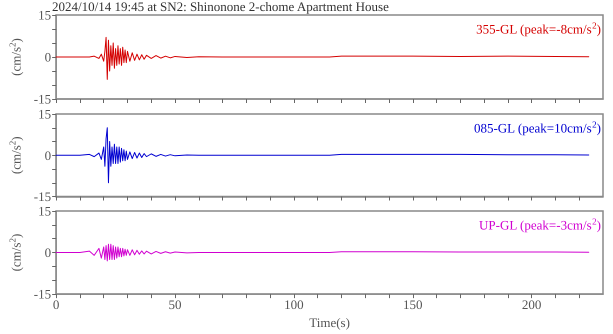 The height and width of the screenshot is (334, 613). What do you see at coordinates (329, 322) in the screenshot?
I see `x-axis-title: Time(s)` at bounding box center [329, 322].